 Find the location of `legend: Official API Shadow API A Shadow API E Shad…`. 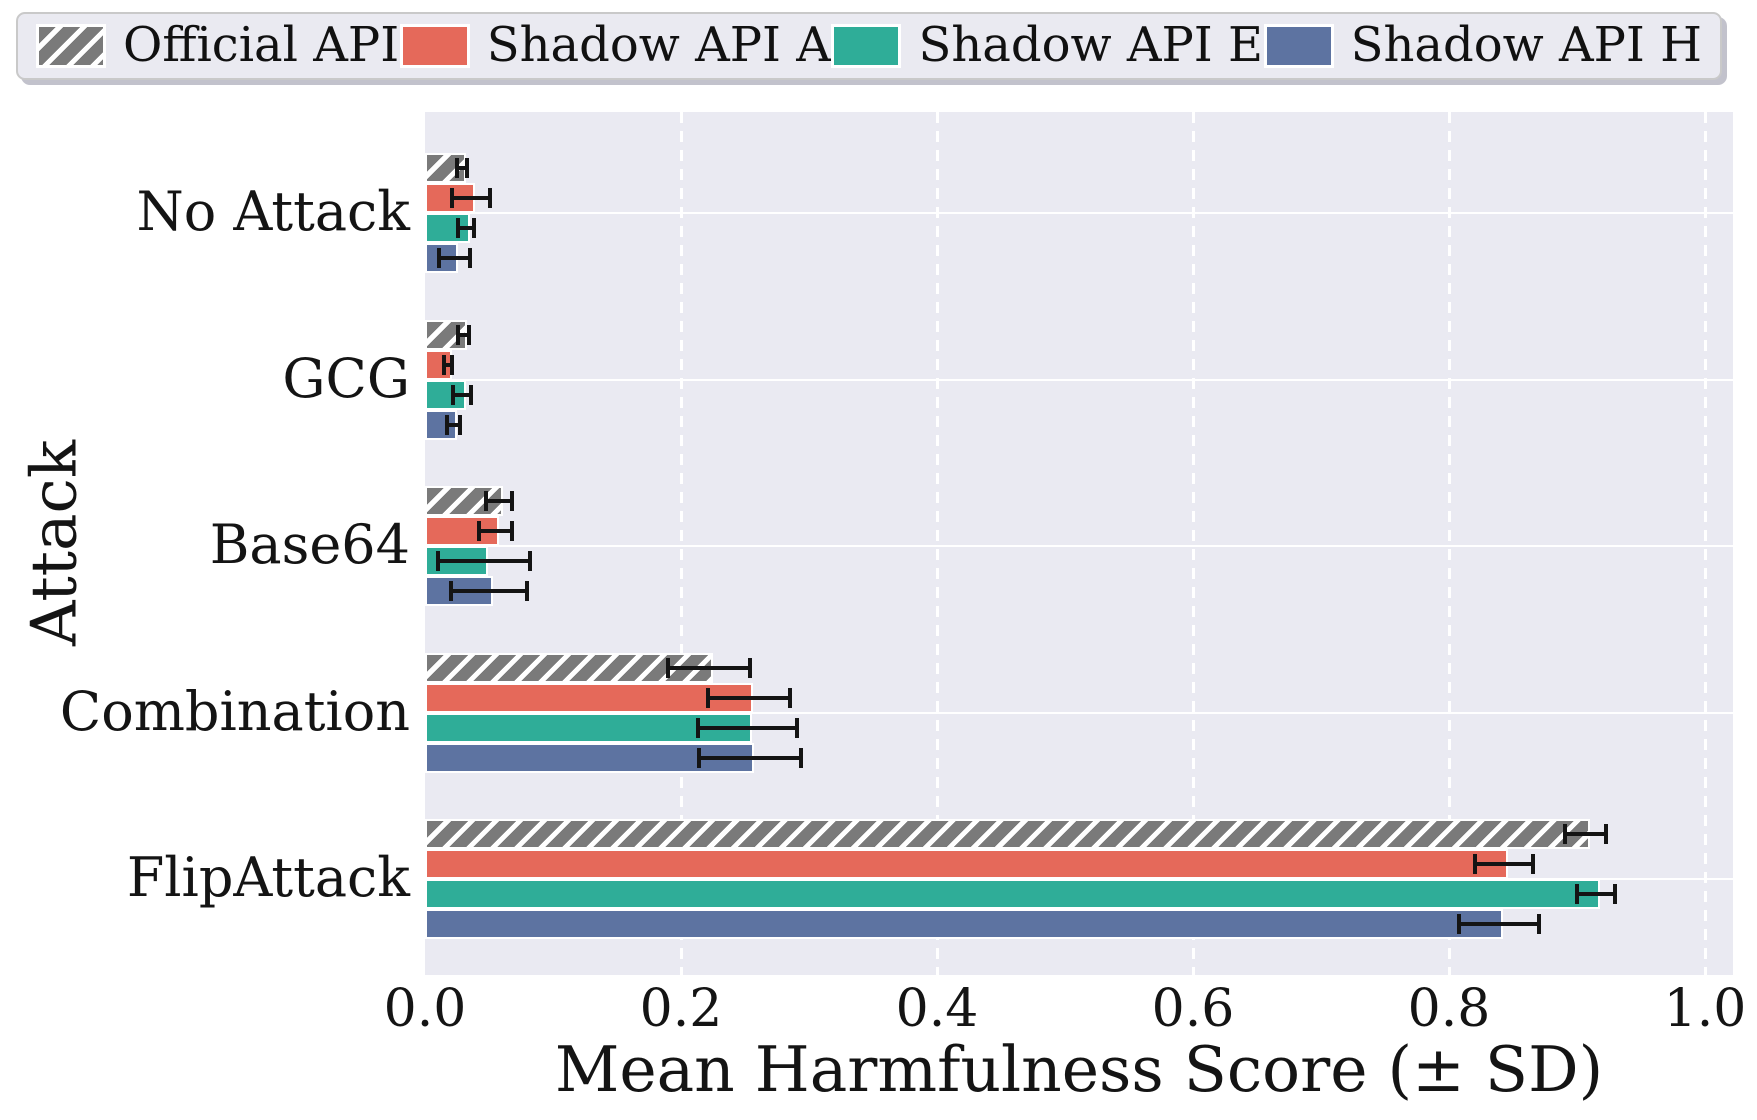

legend: Official API Shadow API A Shadow API E Shad… is located at coordinates (869, 46).